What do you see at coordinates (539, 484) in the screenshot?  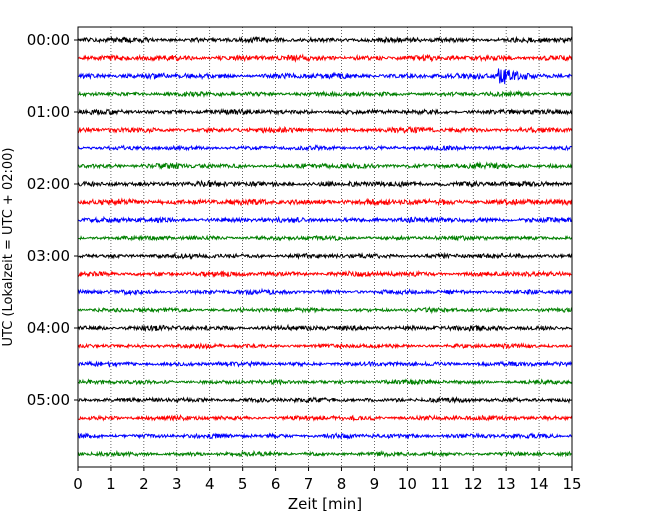 I see `x-tick-label: 14` at bounding box center [539, 484].